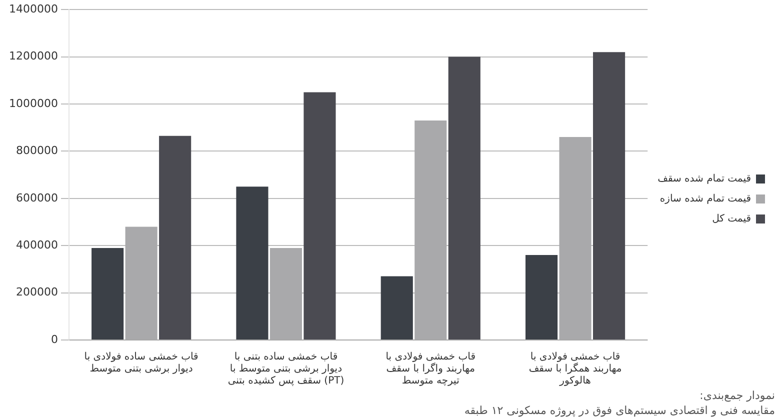 Image resolution: width=781 pixels, height=420 pixels. What do you see at coordinates (37, 245) in the screenshot?
I see `y-tick-label: 400000` at bounding box center [37, 245].